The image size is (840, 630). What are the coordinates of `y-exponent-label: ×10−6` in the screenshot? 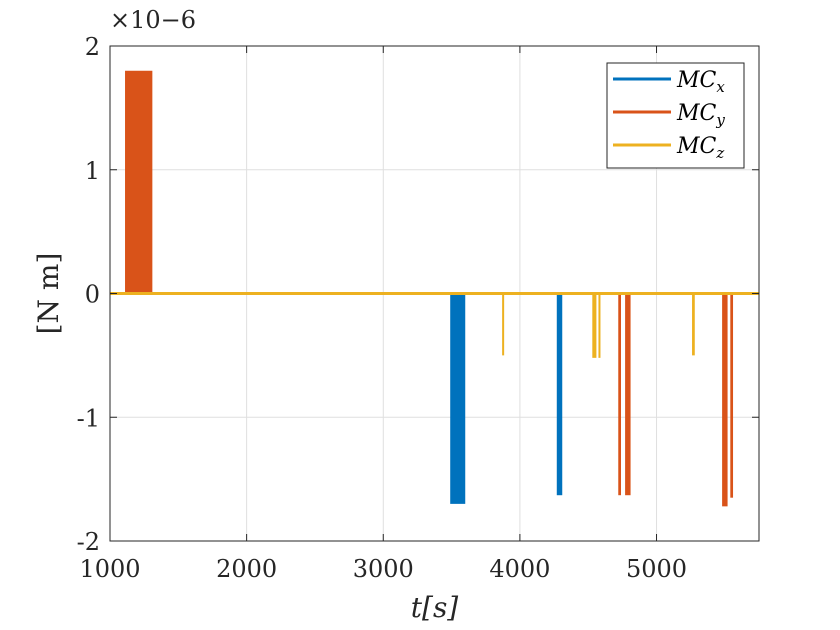 It's located at (153, 20).